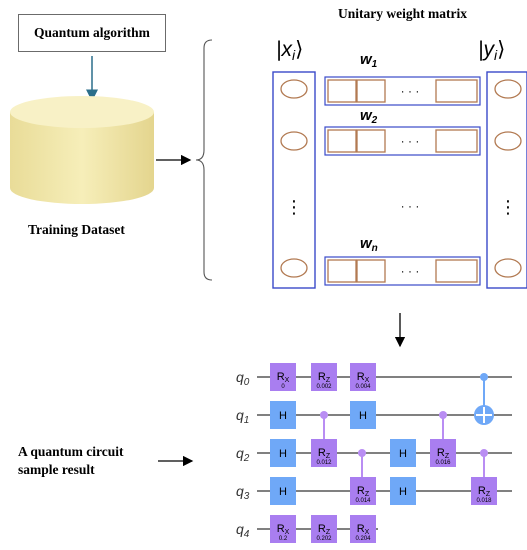  What do you see at coordinates (369, 116) in the screenshot?
I see `weight-label-2: w2` at bounding box center [369, 116].